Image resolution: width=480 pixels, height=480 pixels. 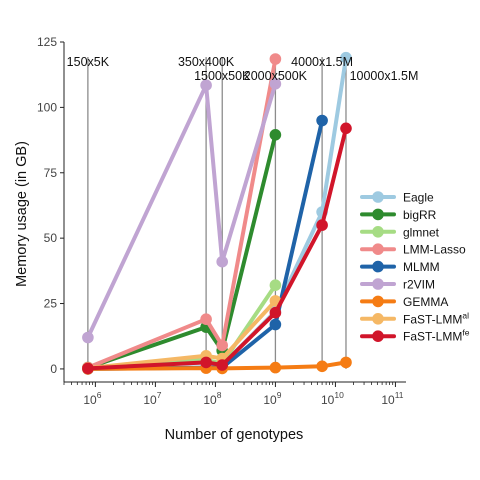 What do you see at coordinates (276, 76) in the screenshot?
I see `reference-line-label-4: 2000x500K` at bounding box center [276, 76].